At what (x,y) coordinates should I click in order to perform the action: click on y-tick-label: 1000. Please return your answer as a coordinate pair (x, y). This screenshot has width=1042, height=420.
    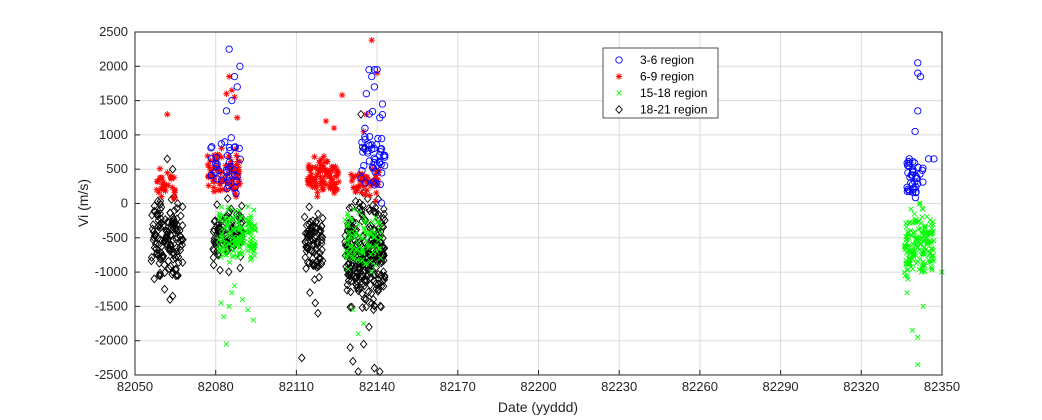
    Looking at the image, I should click on (113, 134).